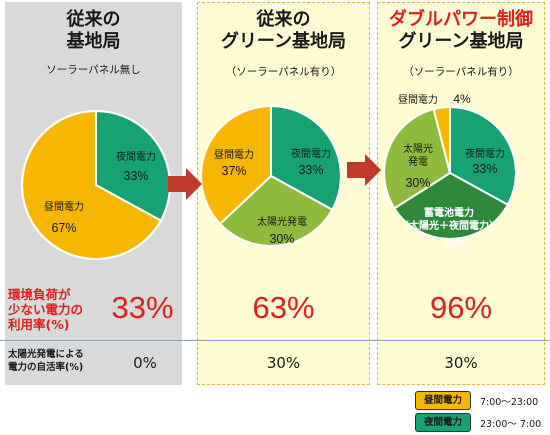 Image resolution: width=550 pixels, height=435 pixels. Describe the element at coordinates (418, 161) in the screenshot. I see `pie-3-slice-3-label: 発電` at that location.